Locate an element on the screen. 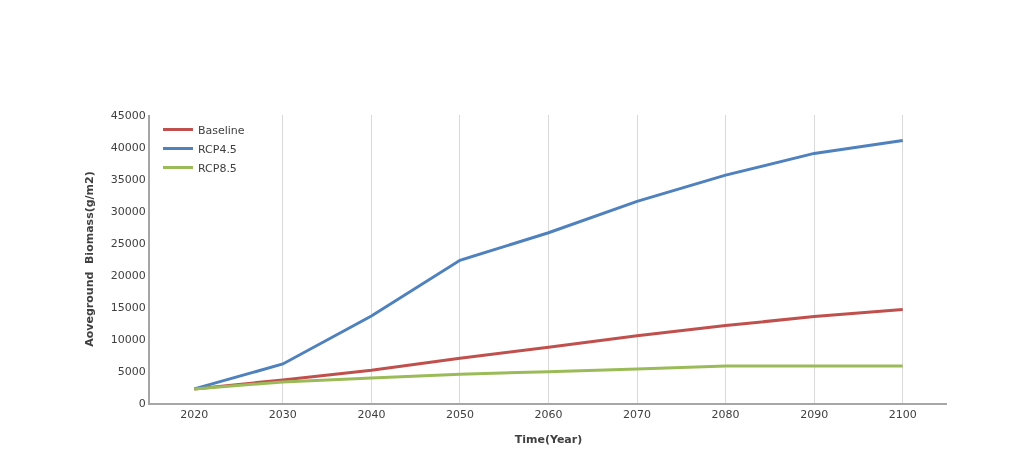 This screenshot has height=473, width=1017. x-tick-label: 2060 is located at coordinates (548, 415).